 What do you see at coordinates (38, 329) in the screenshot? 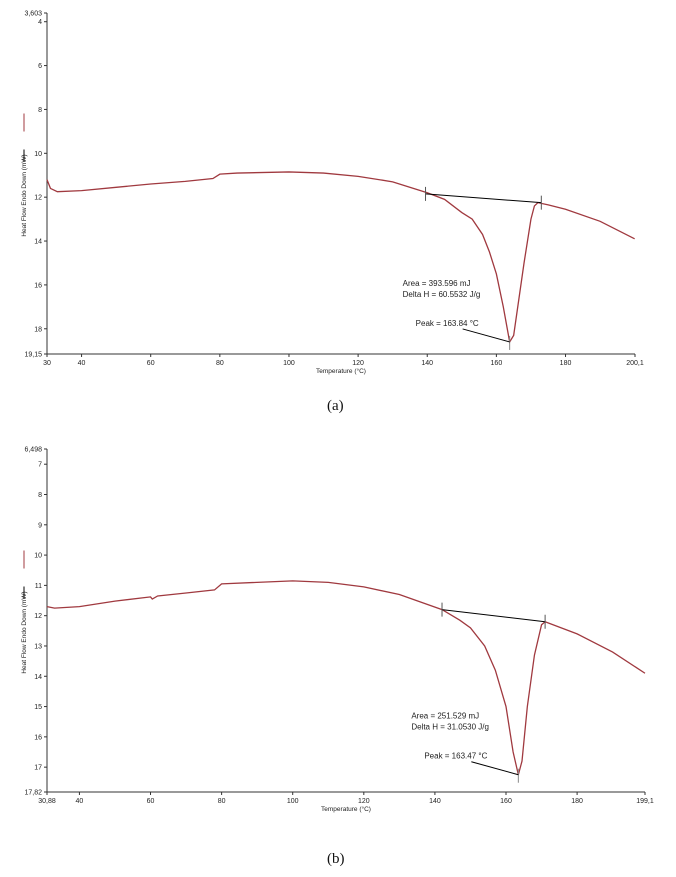
I see `y-tick-label: 18` at bounding box center [38, 329].